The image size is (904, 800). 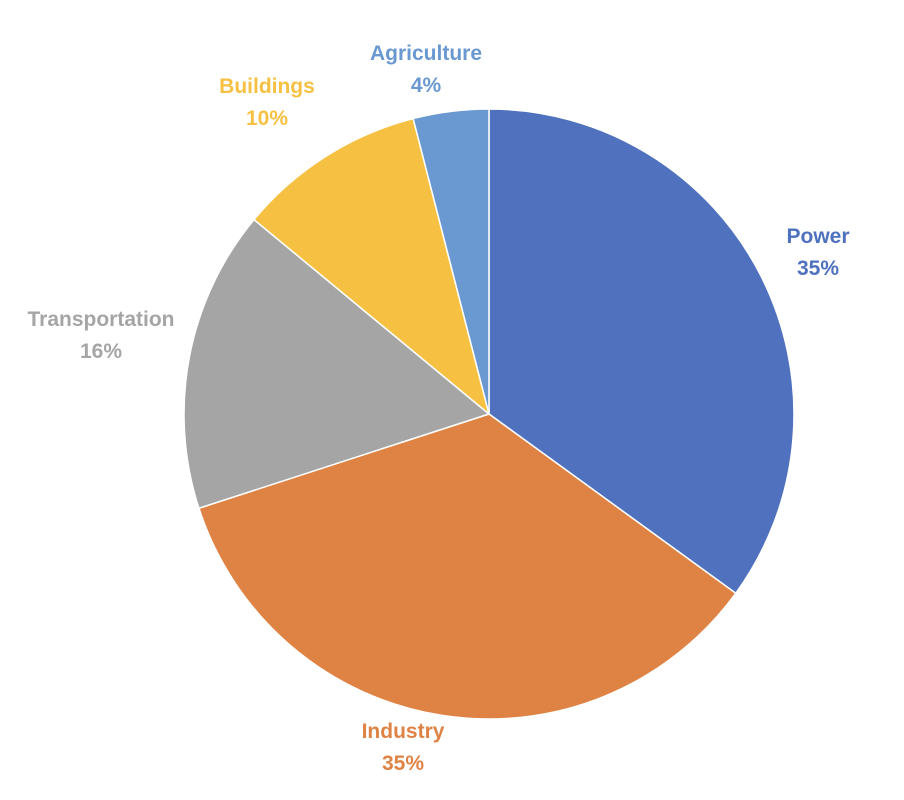 What do you see at coordinates (817, 236) in the screenshot?
I see `data-label-name: Power` at bounding box center [817, 236].